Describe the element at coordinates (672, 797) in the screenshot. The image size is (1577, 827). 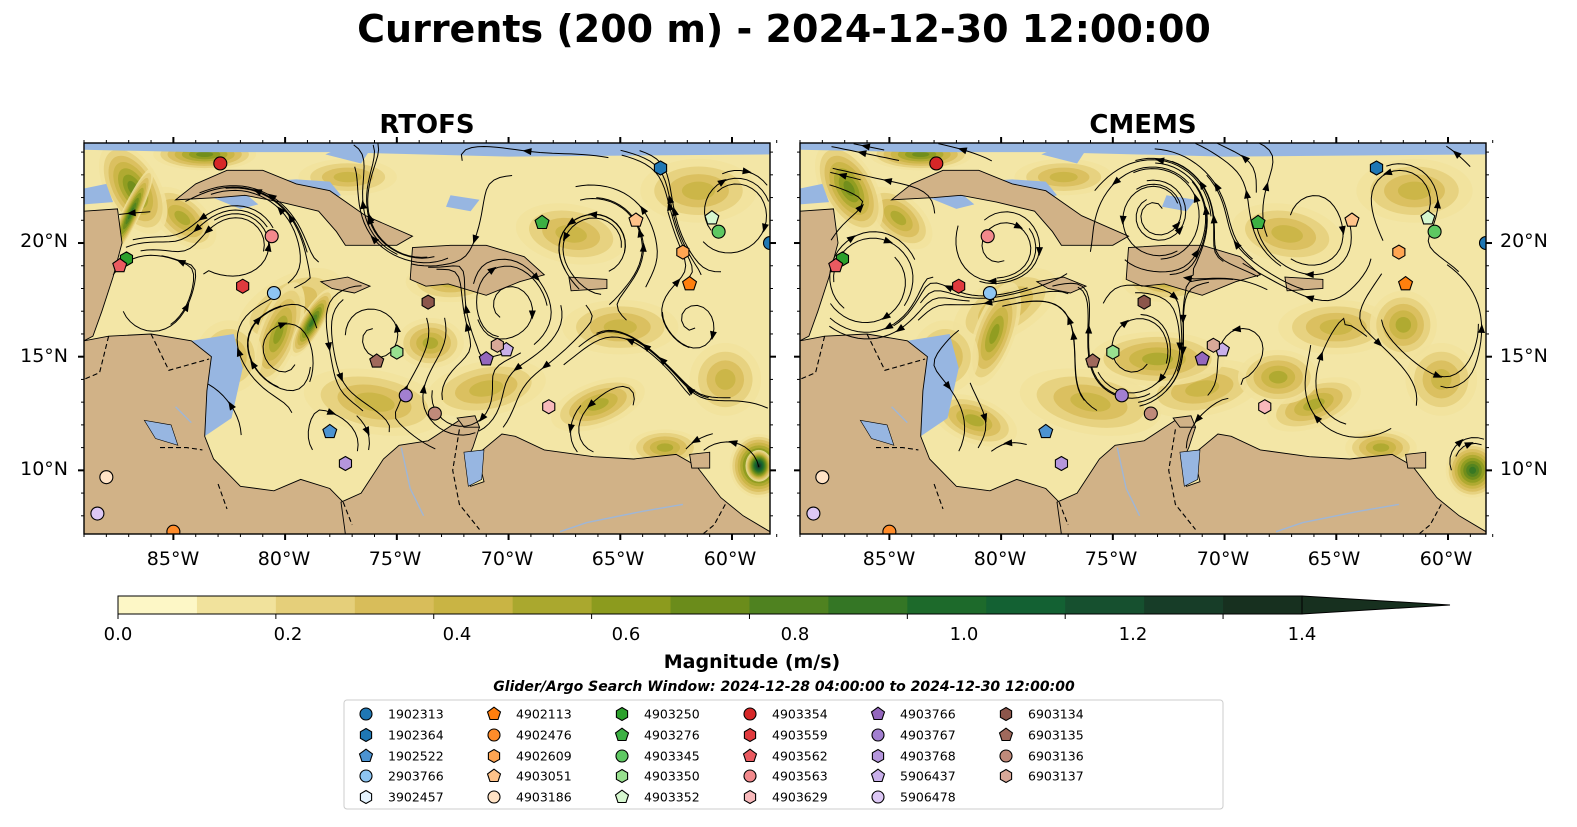
I see `legend-label: 4903352` at that location.